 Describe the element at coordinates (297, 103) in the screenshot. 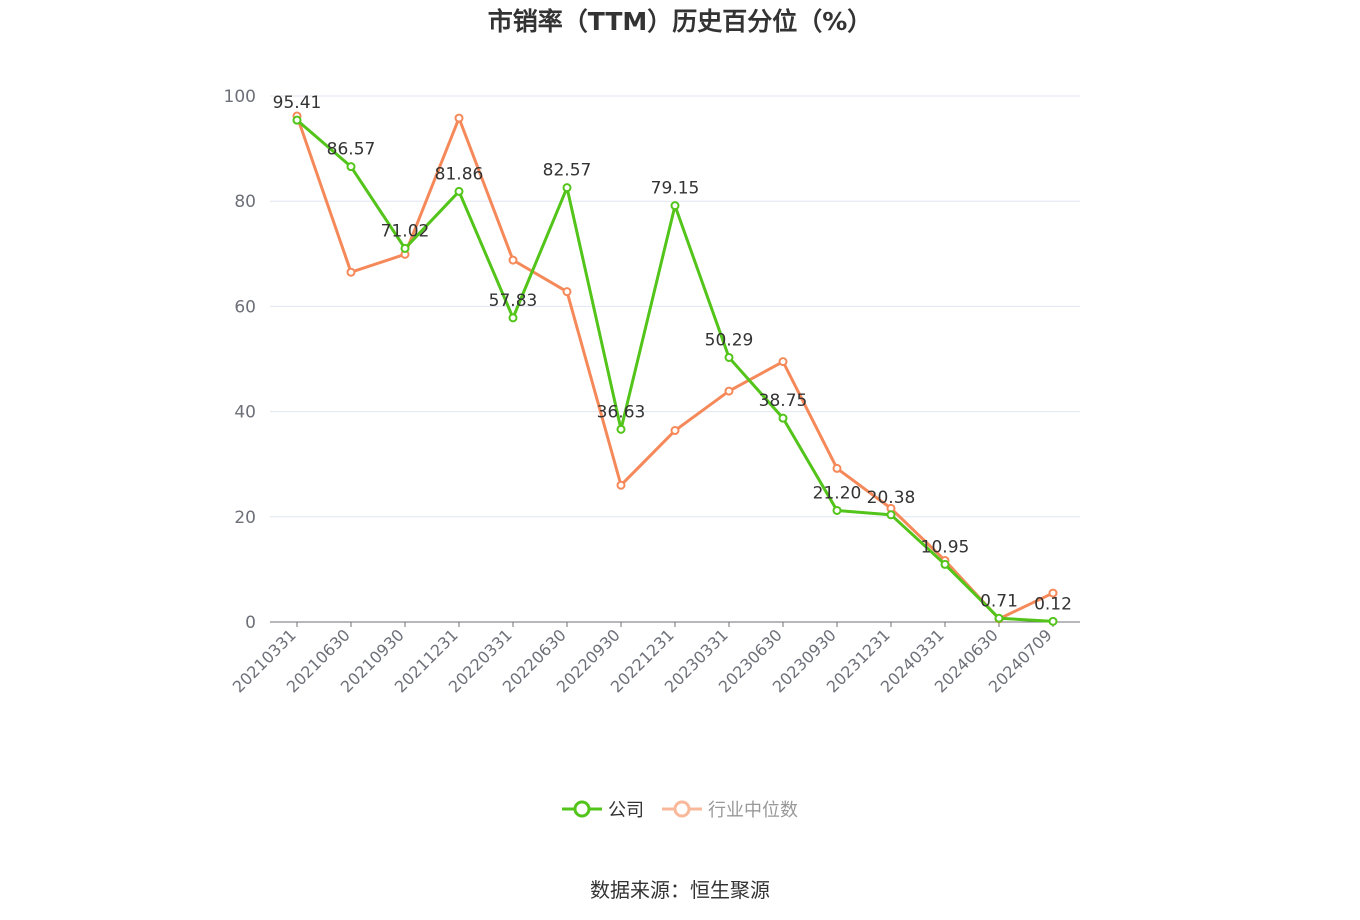

I see `data-label: 95.41` at that location.